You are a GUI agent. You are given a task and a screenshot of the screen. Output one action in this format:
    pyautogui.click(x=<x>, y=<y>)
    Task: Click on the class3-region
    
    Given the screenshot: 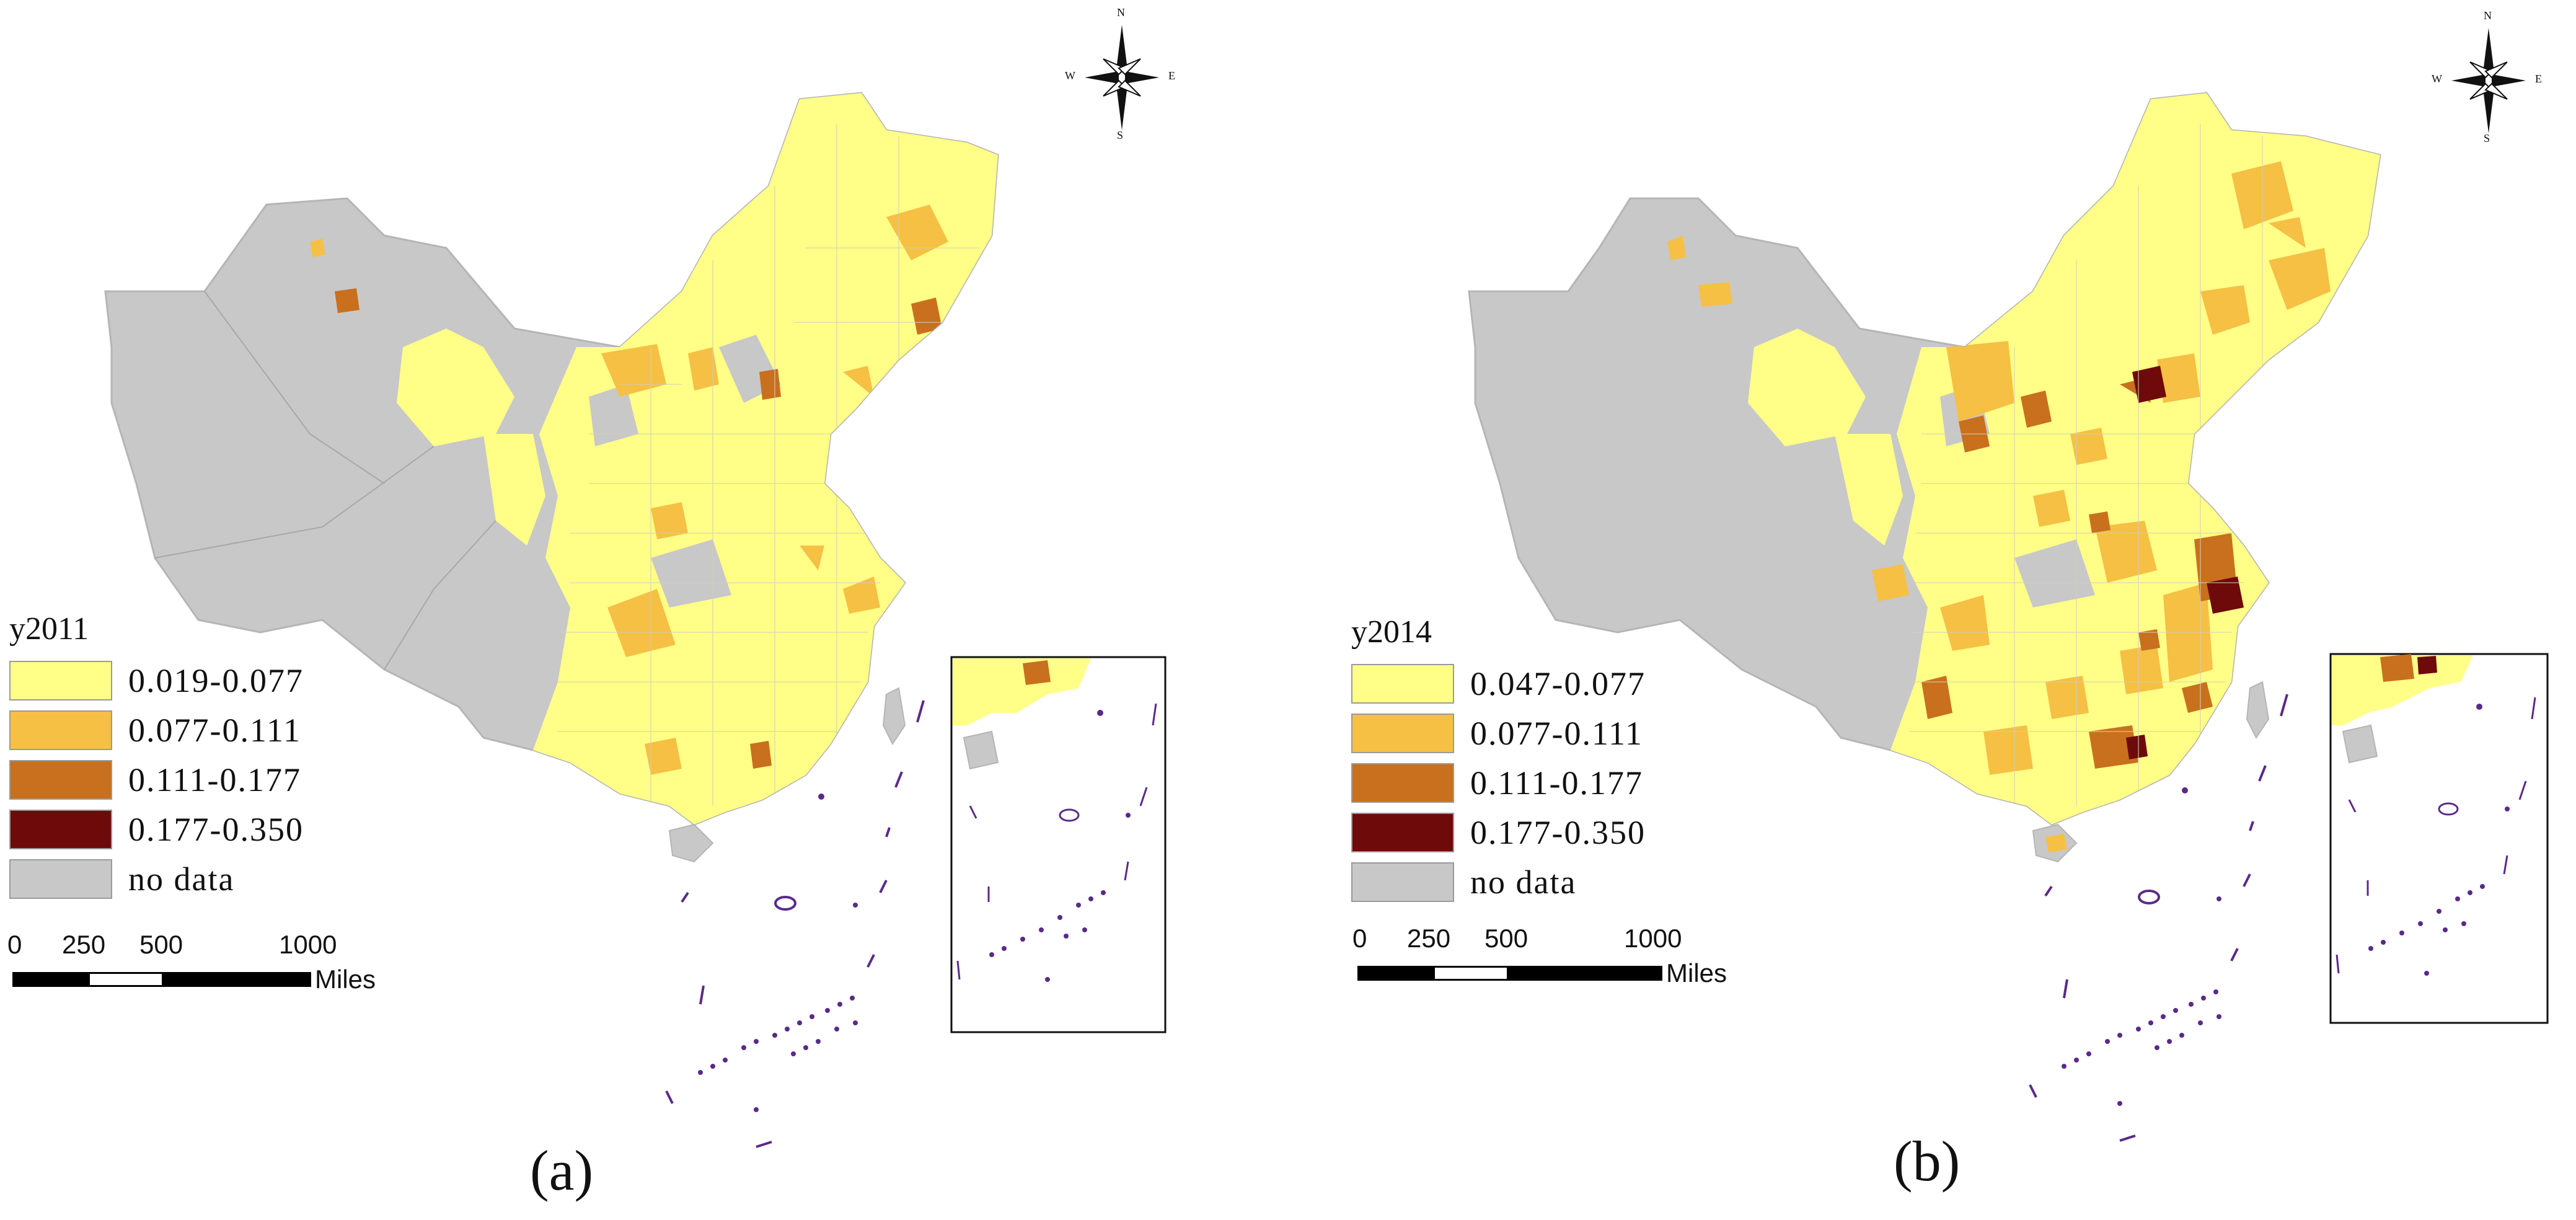 What is the action you would take?
    pyautogui.click(x=926, y=316)
    